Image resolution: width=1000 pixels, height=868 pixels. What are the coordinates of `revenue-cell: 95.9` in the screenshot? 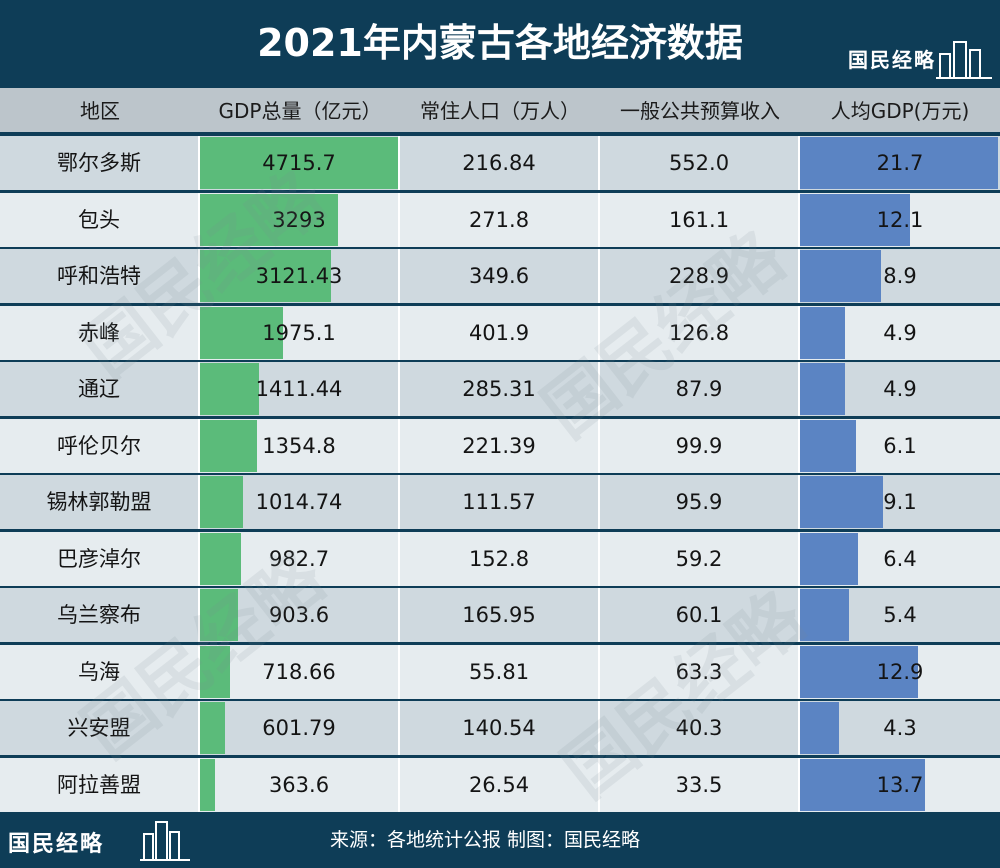 It's located at (700, 502).